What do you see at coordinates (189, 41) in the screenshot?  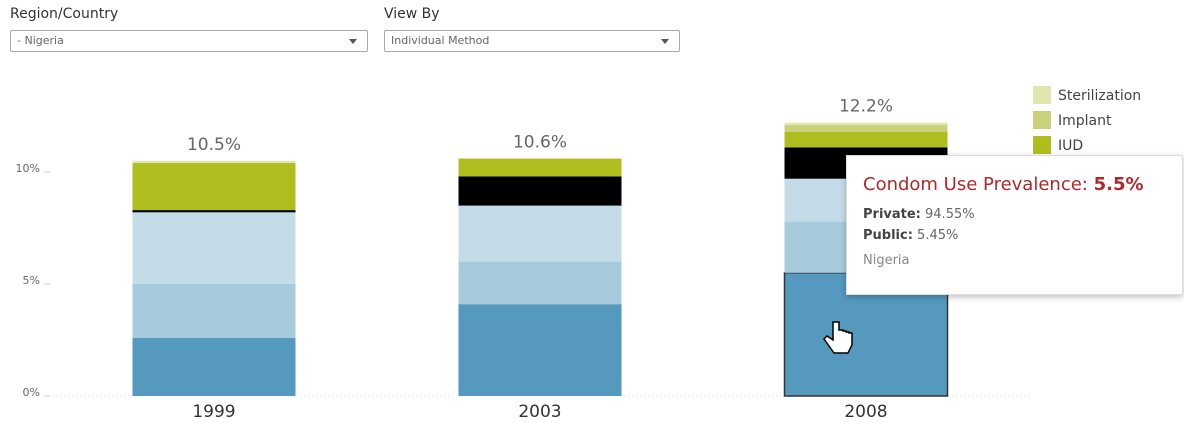 I see `region-select: - Nigeria` at bounding box center [189, 41].